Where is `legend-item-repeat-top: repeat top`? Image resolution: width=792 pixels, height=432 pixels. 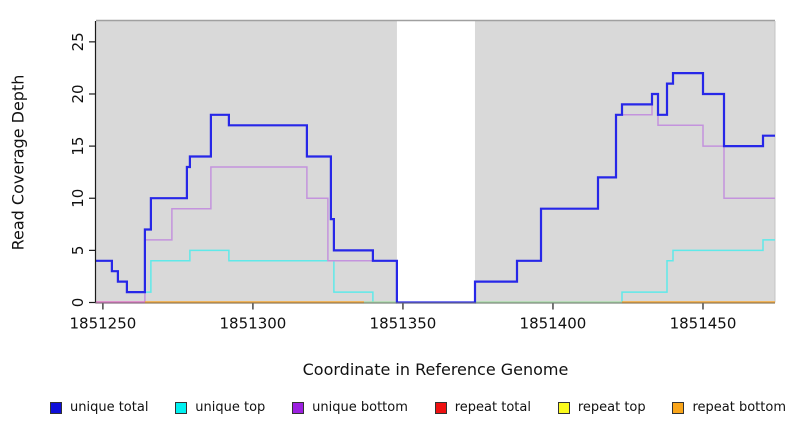 legend-item-repeat-top: repeat top is located at coordinates (601, 407).